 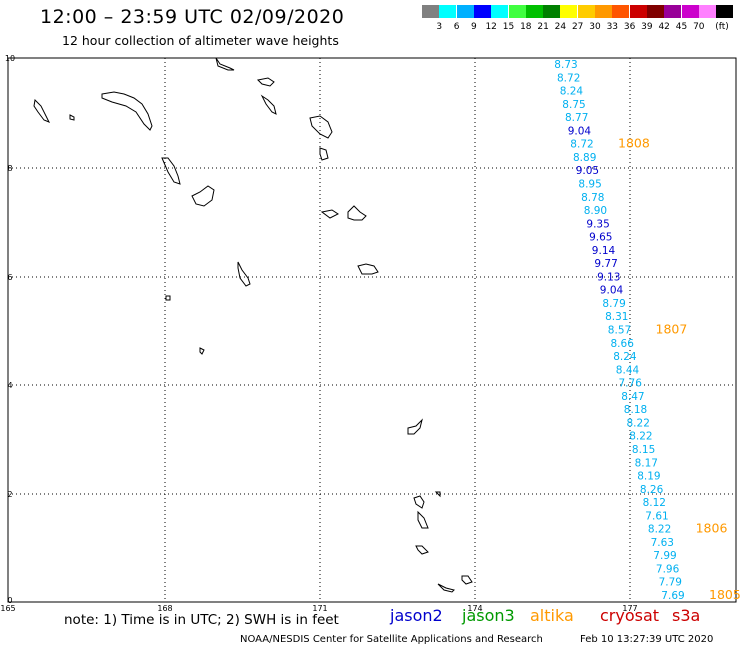 What do you see at coordinates (192, 17) in the screenshot?
I see `page-title: 12:00 – 23:59 UTC 02/09/2020` at bounding box center [192, 17].